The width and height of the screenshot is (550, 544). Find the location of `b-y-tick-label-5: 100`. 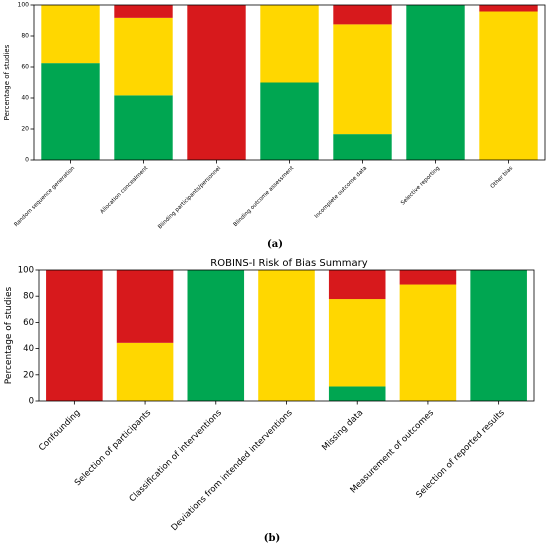

b-y-tick-label-5: 100 is located at coordinates (26, 271).